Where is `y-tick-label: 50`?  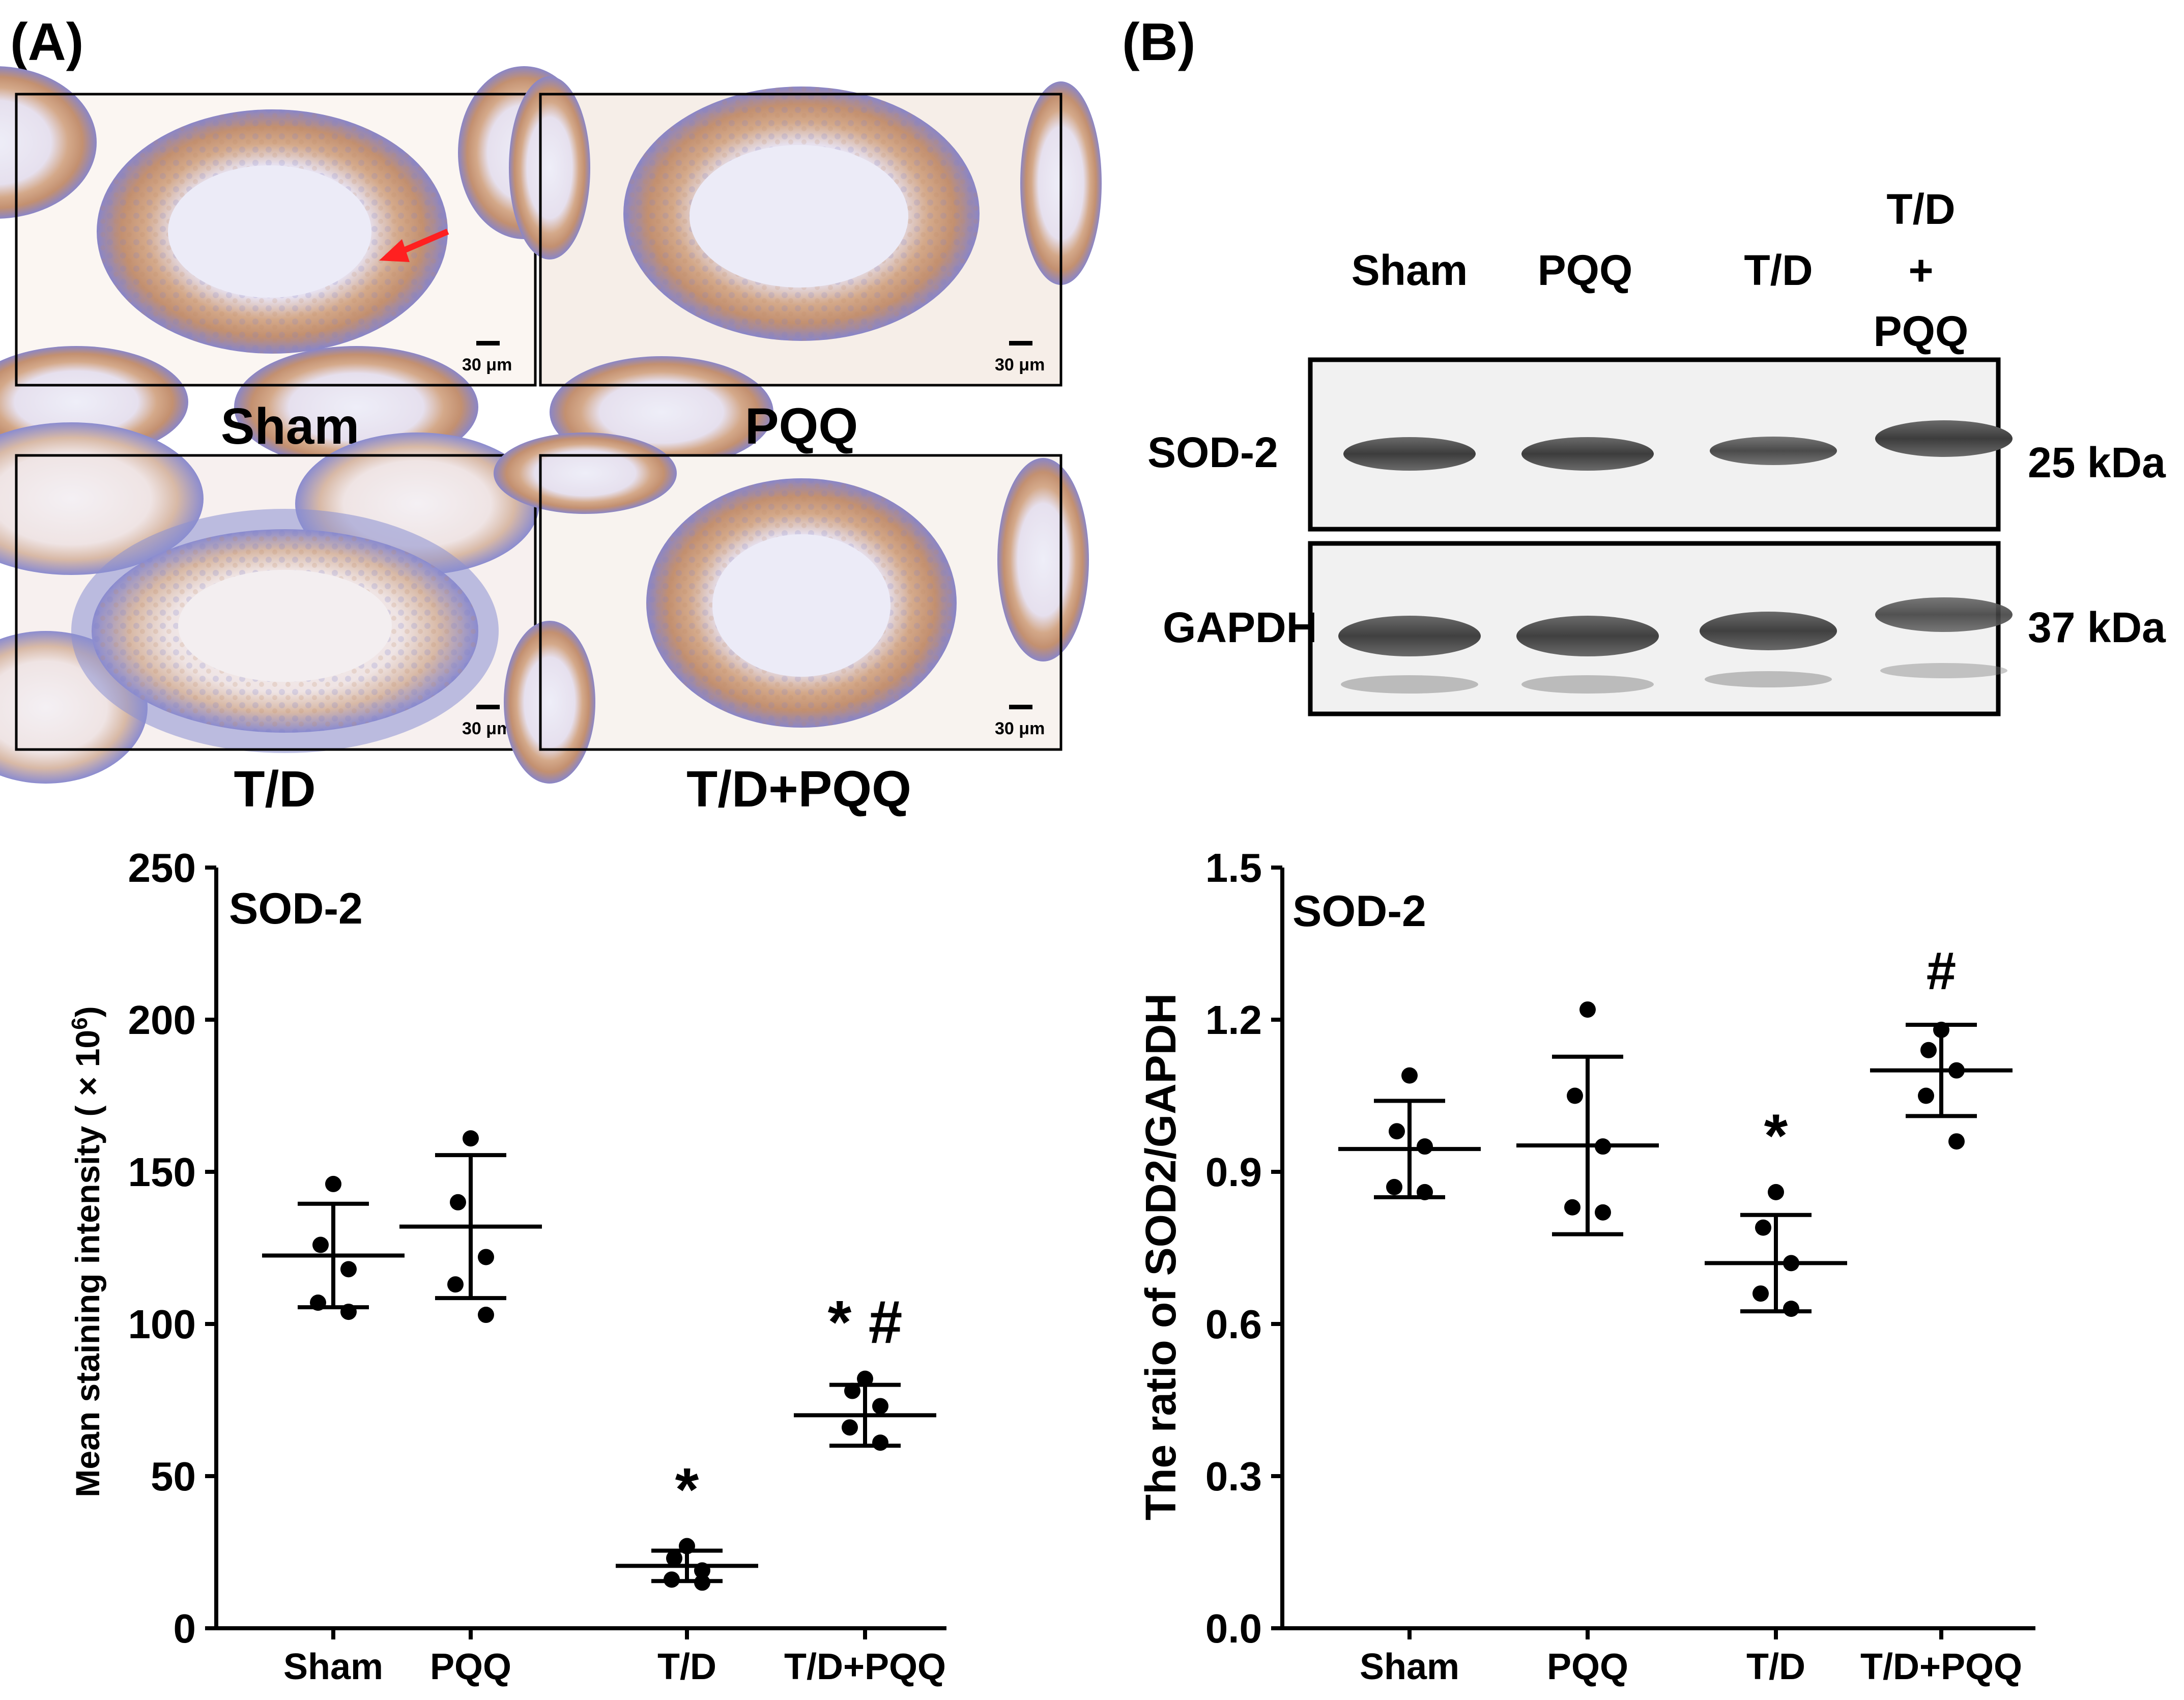
y-tick-label: 50 is located at coordinates (173, 1476).